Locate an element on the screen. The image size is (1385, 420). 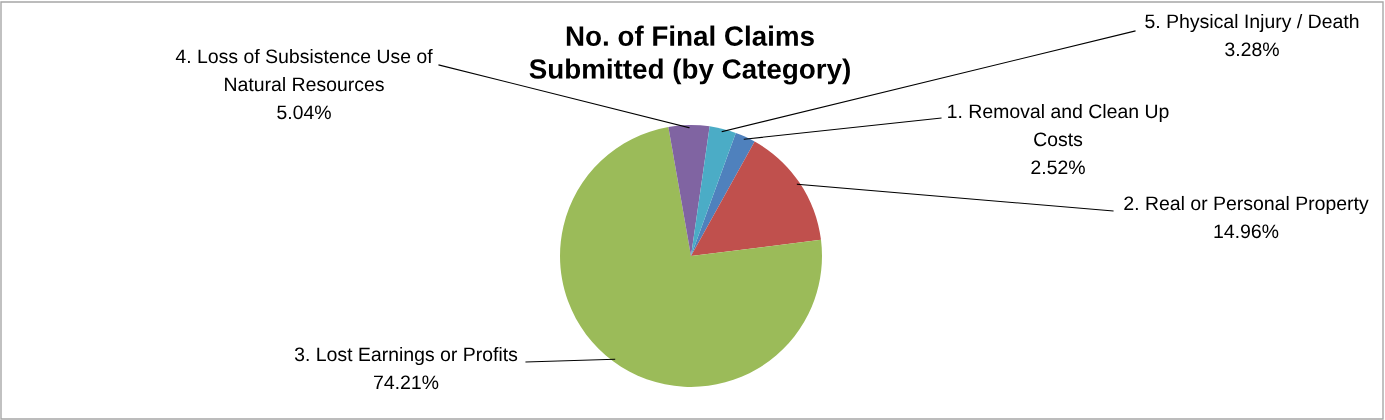
data-label: 5.04% is located at coordinates (304, 112).